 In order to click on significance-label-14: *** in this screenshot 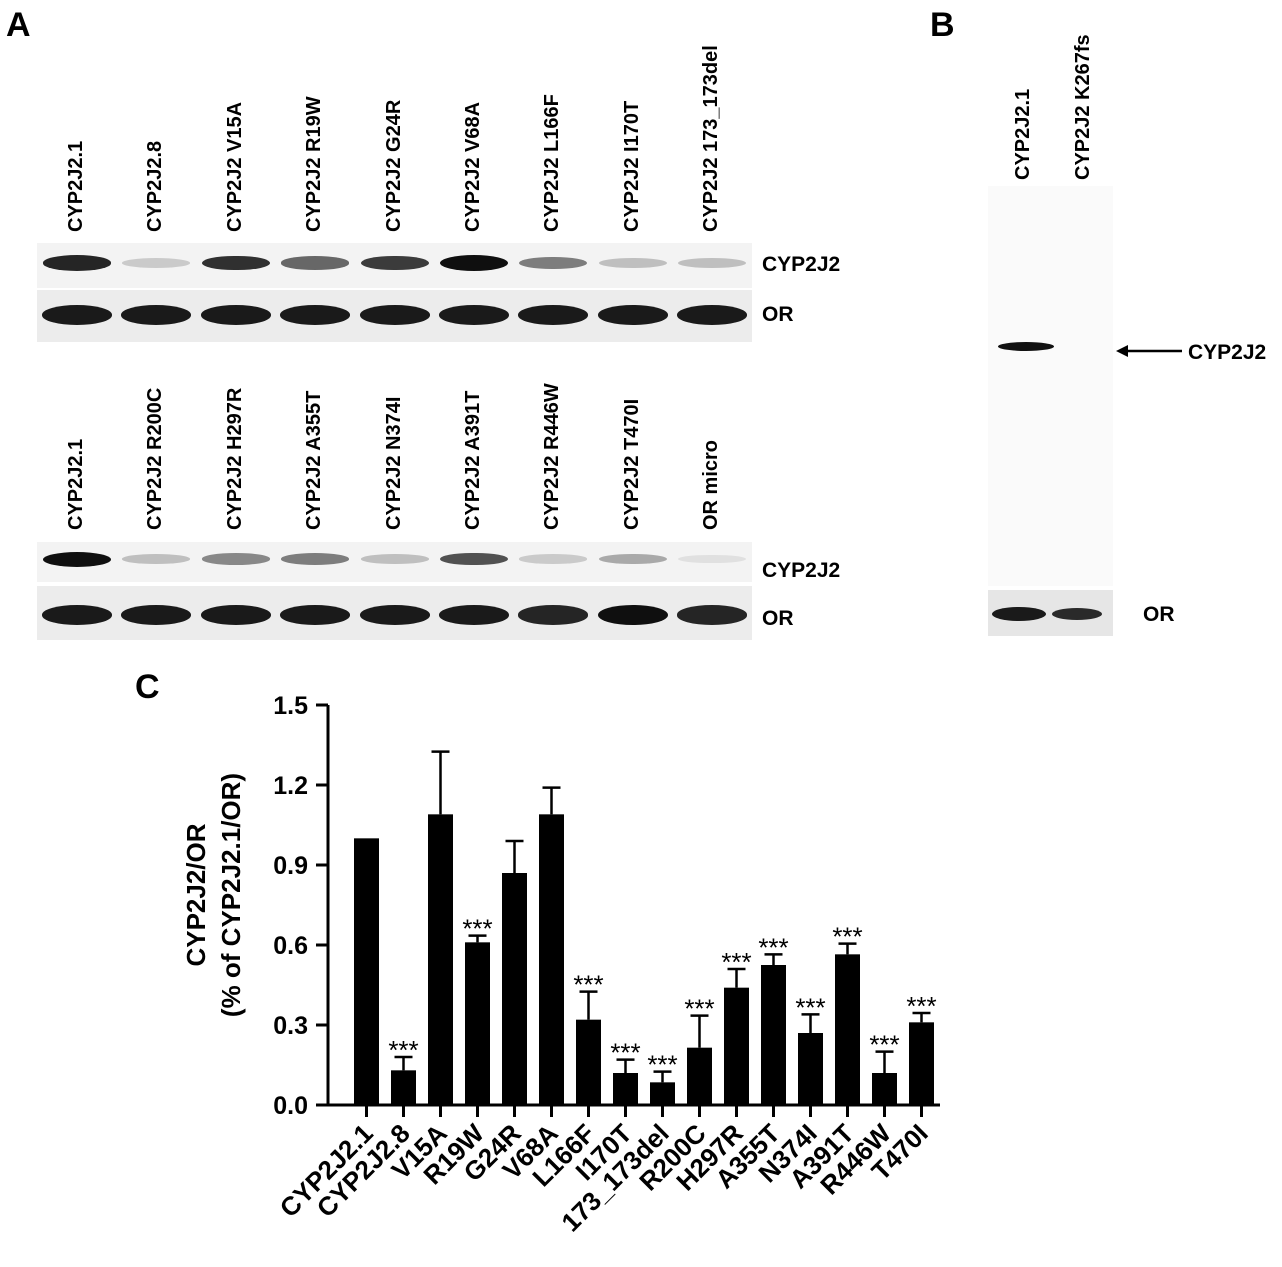, I will do `click(884, 1045)`.